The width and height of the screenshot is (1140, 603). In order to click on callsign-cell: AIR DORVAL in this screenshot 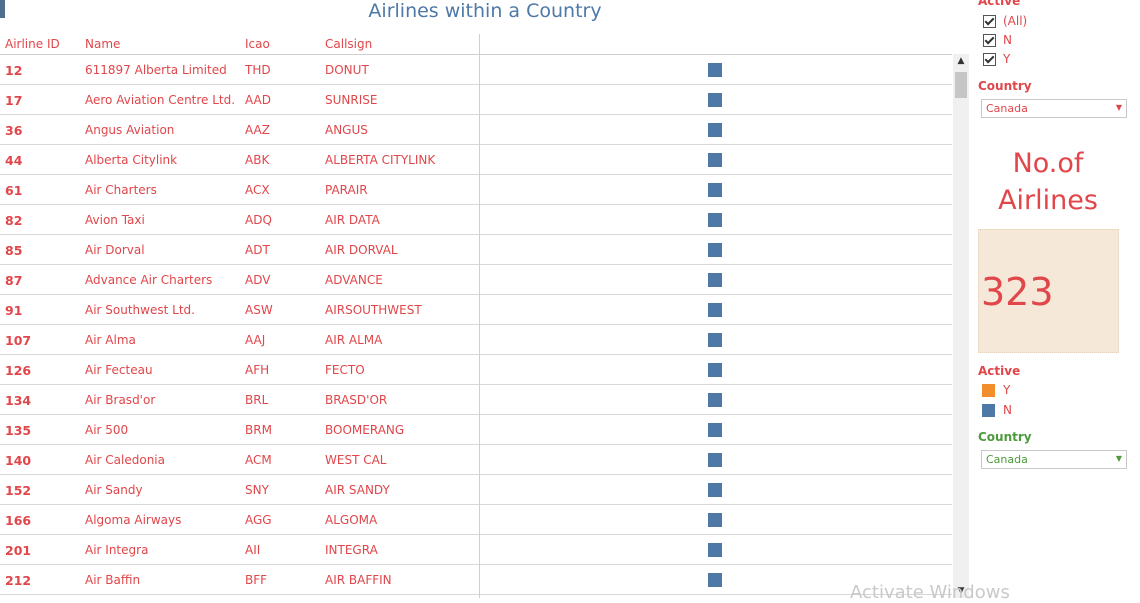, I will do `click(361, 250)`.